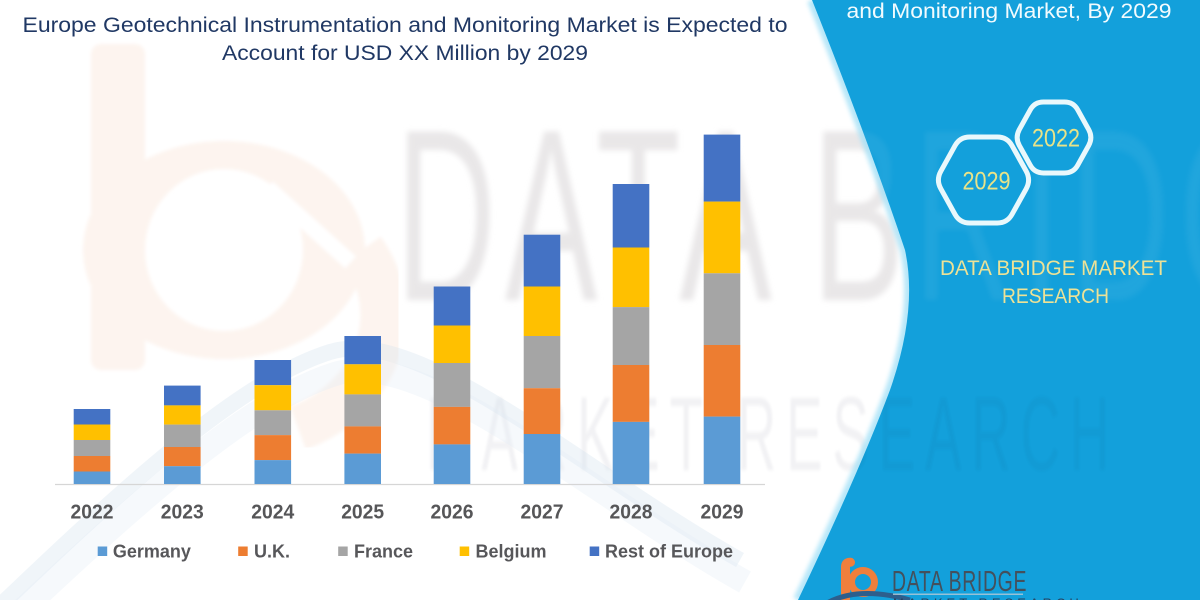 This screenshot has width=1200, height=600. I want to click on svg-text: France, so click(383, 552).